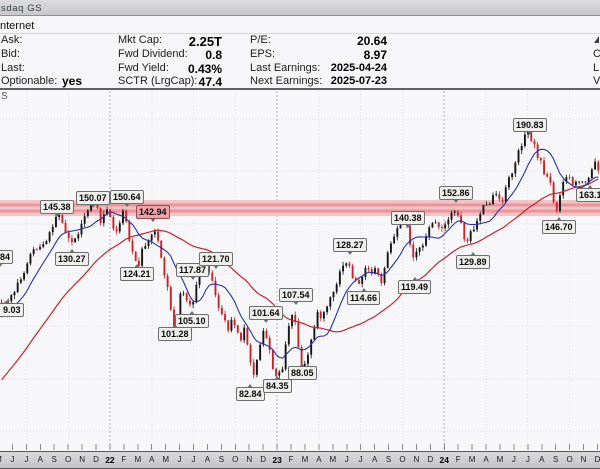 The image size is (600, 469). I want to click on price-callout: 152.86, so click(456, 194).